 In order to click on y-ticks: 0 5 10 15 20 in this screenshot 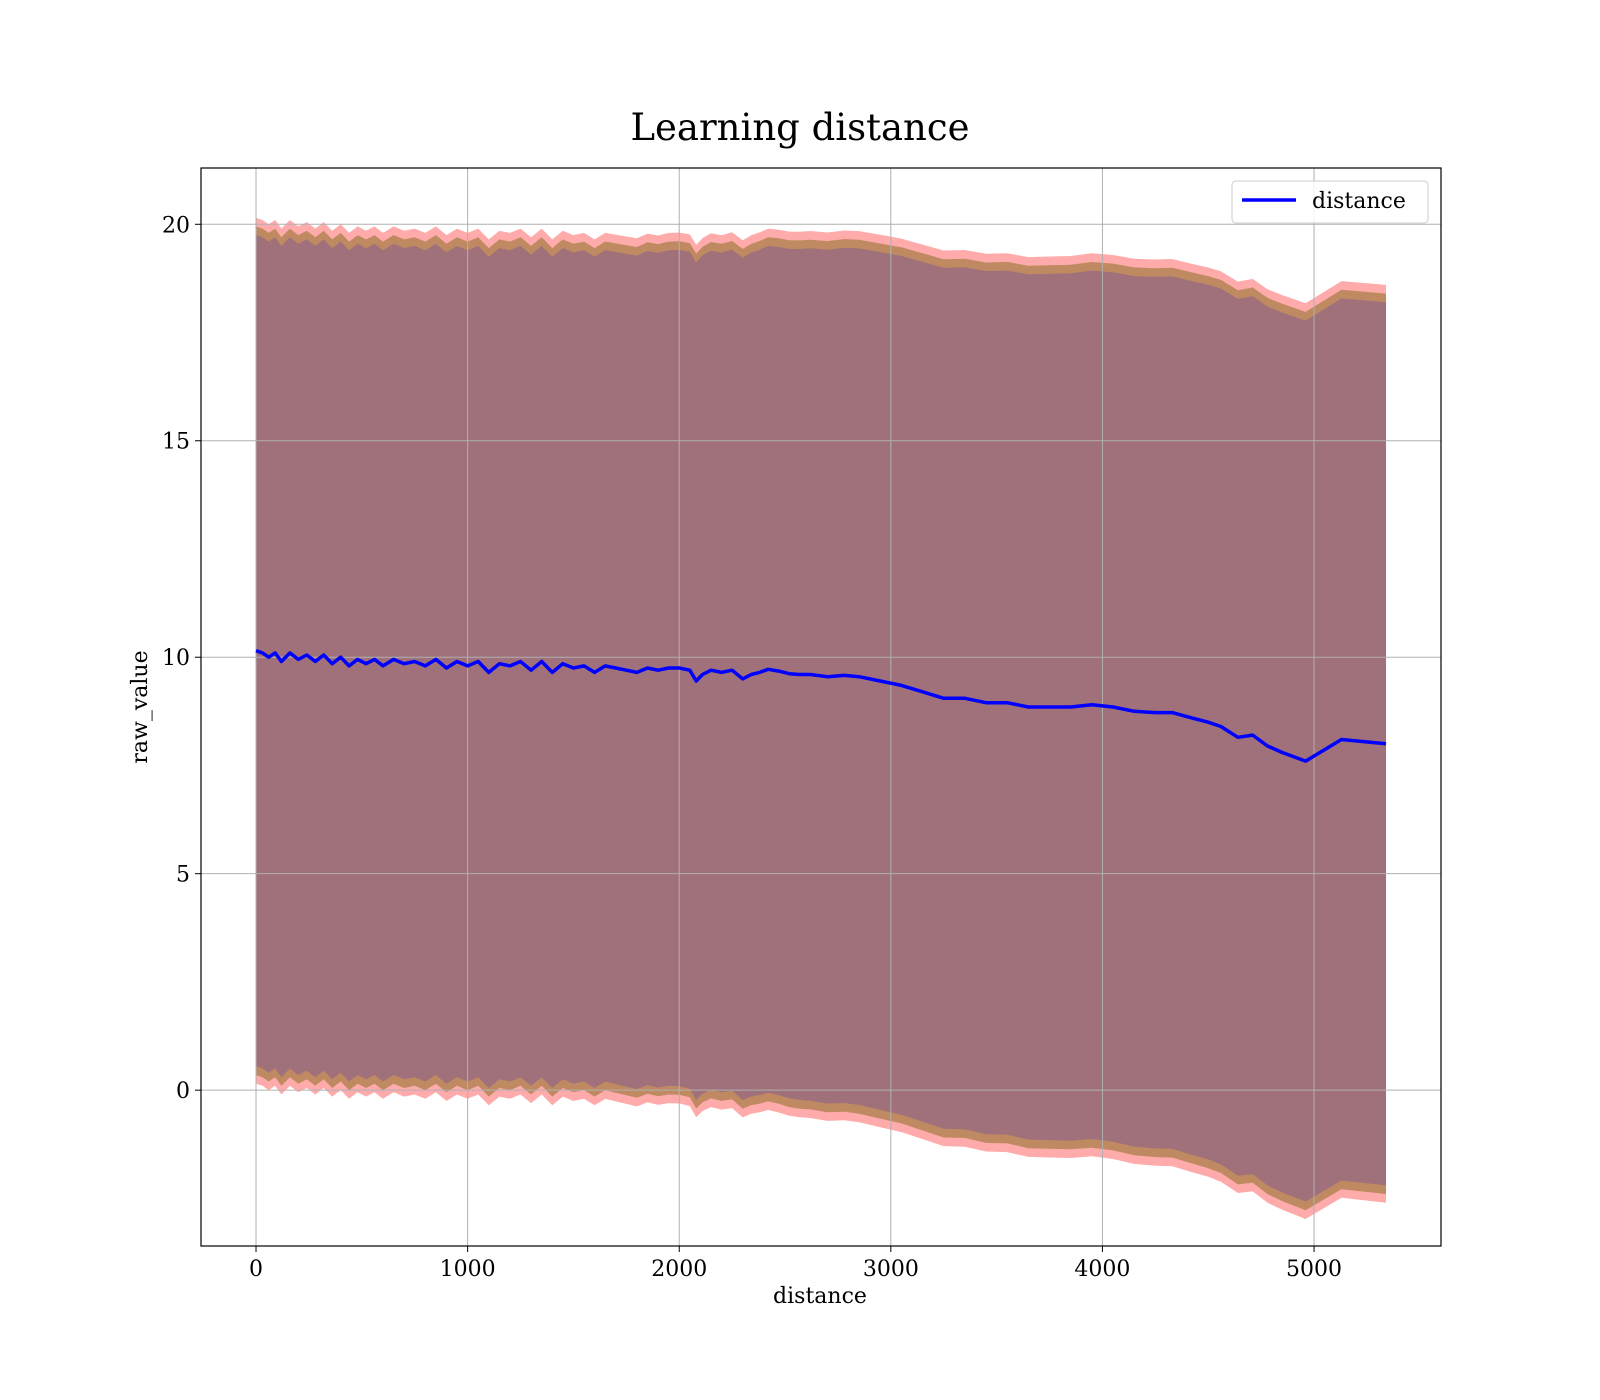, I will do `click(181, 658)`.